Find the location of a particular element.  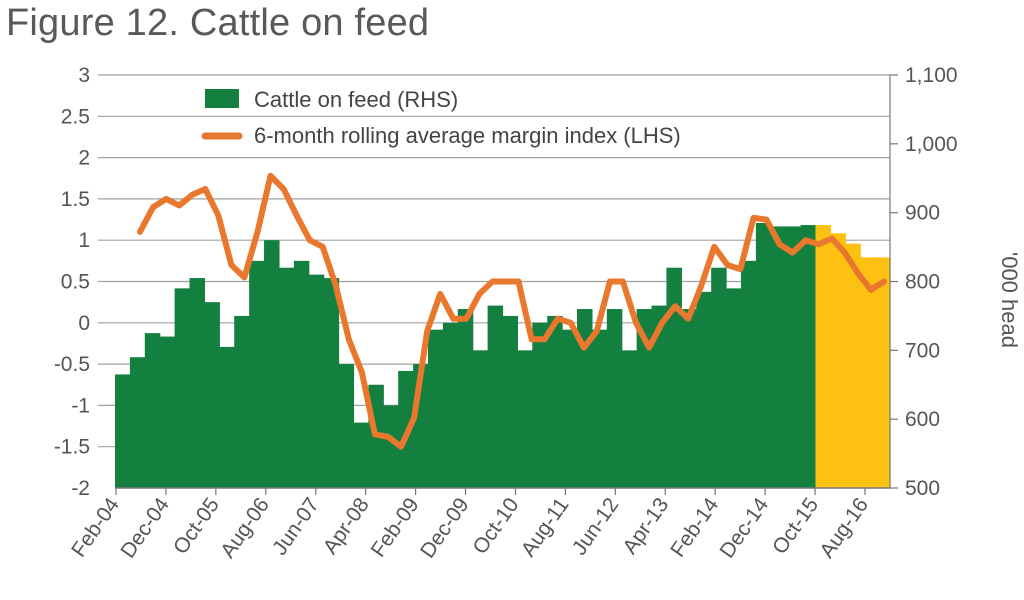

left-tick-label: 0 is located at coordinates (84, 323).